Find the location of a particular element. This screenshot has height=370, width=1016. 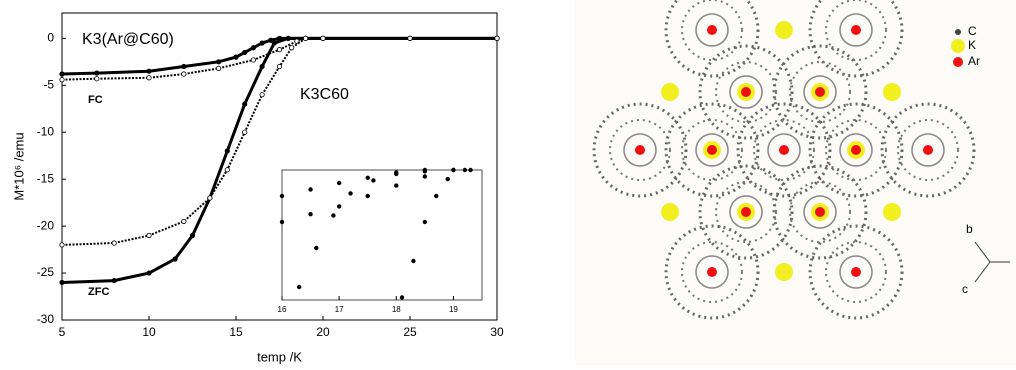

y-tick-label: -25 is located at coordinates (46, 272).